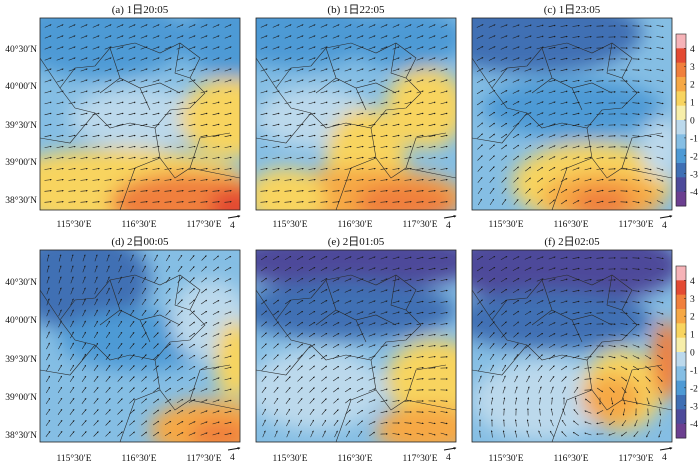 The image size is (700, 468). Describe the element at coordinates (694, 389) in the screenshot. I see `colorbar-tick-label: -2` at that location.